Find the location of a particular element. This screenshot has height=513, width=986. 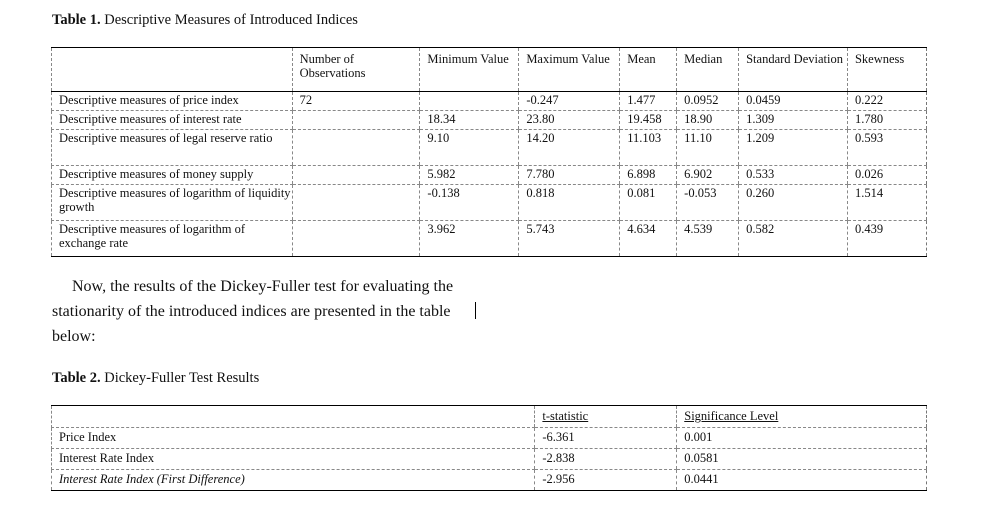

table-cell: 0.001 is located at coordinates (801, 438).